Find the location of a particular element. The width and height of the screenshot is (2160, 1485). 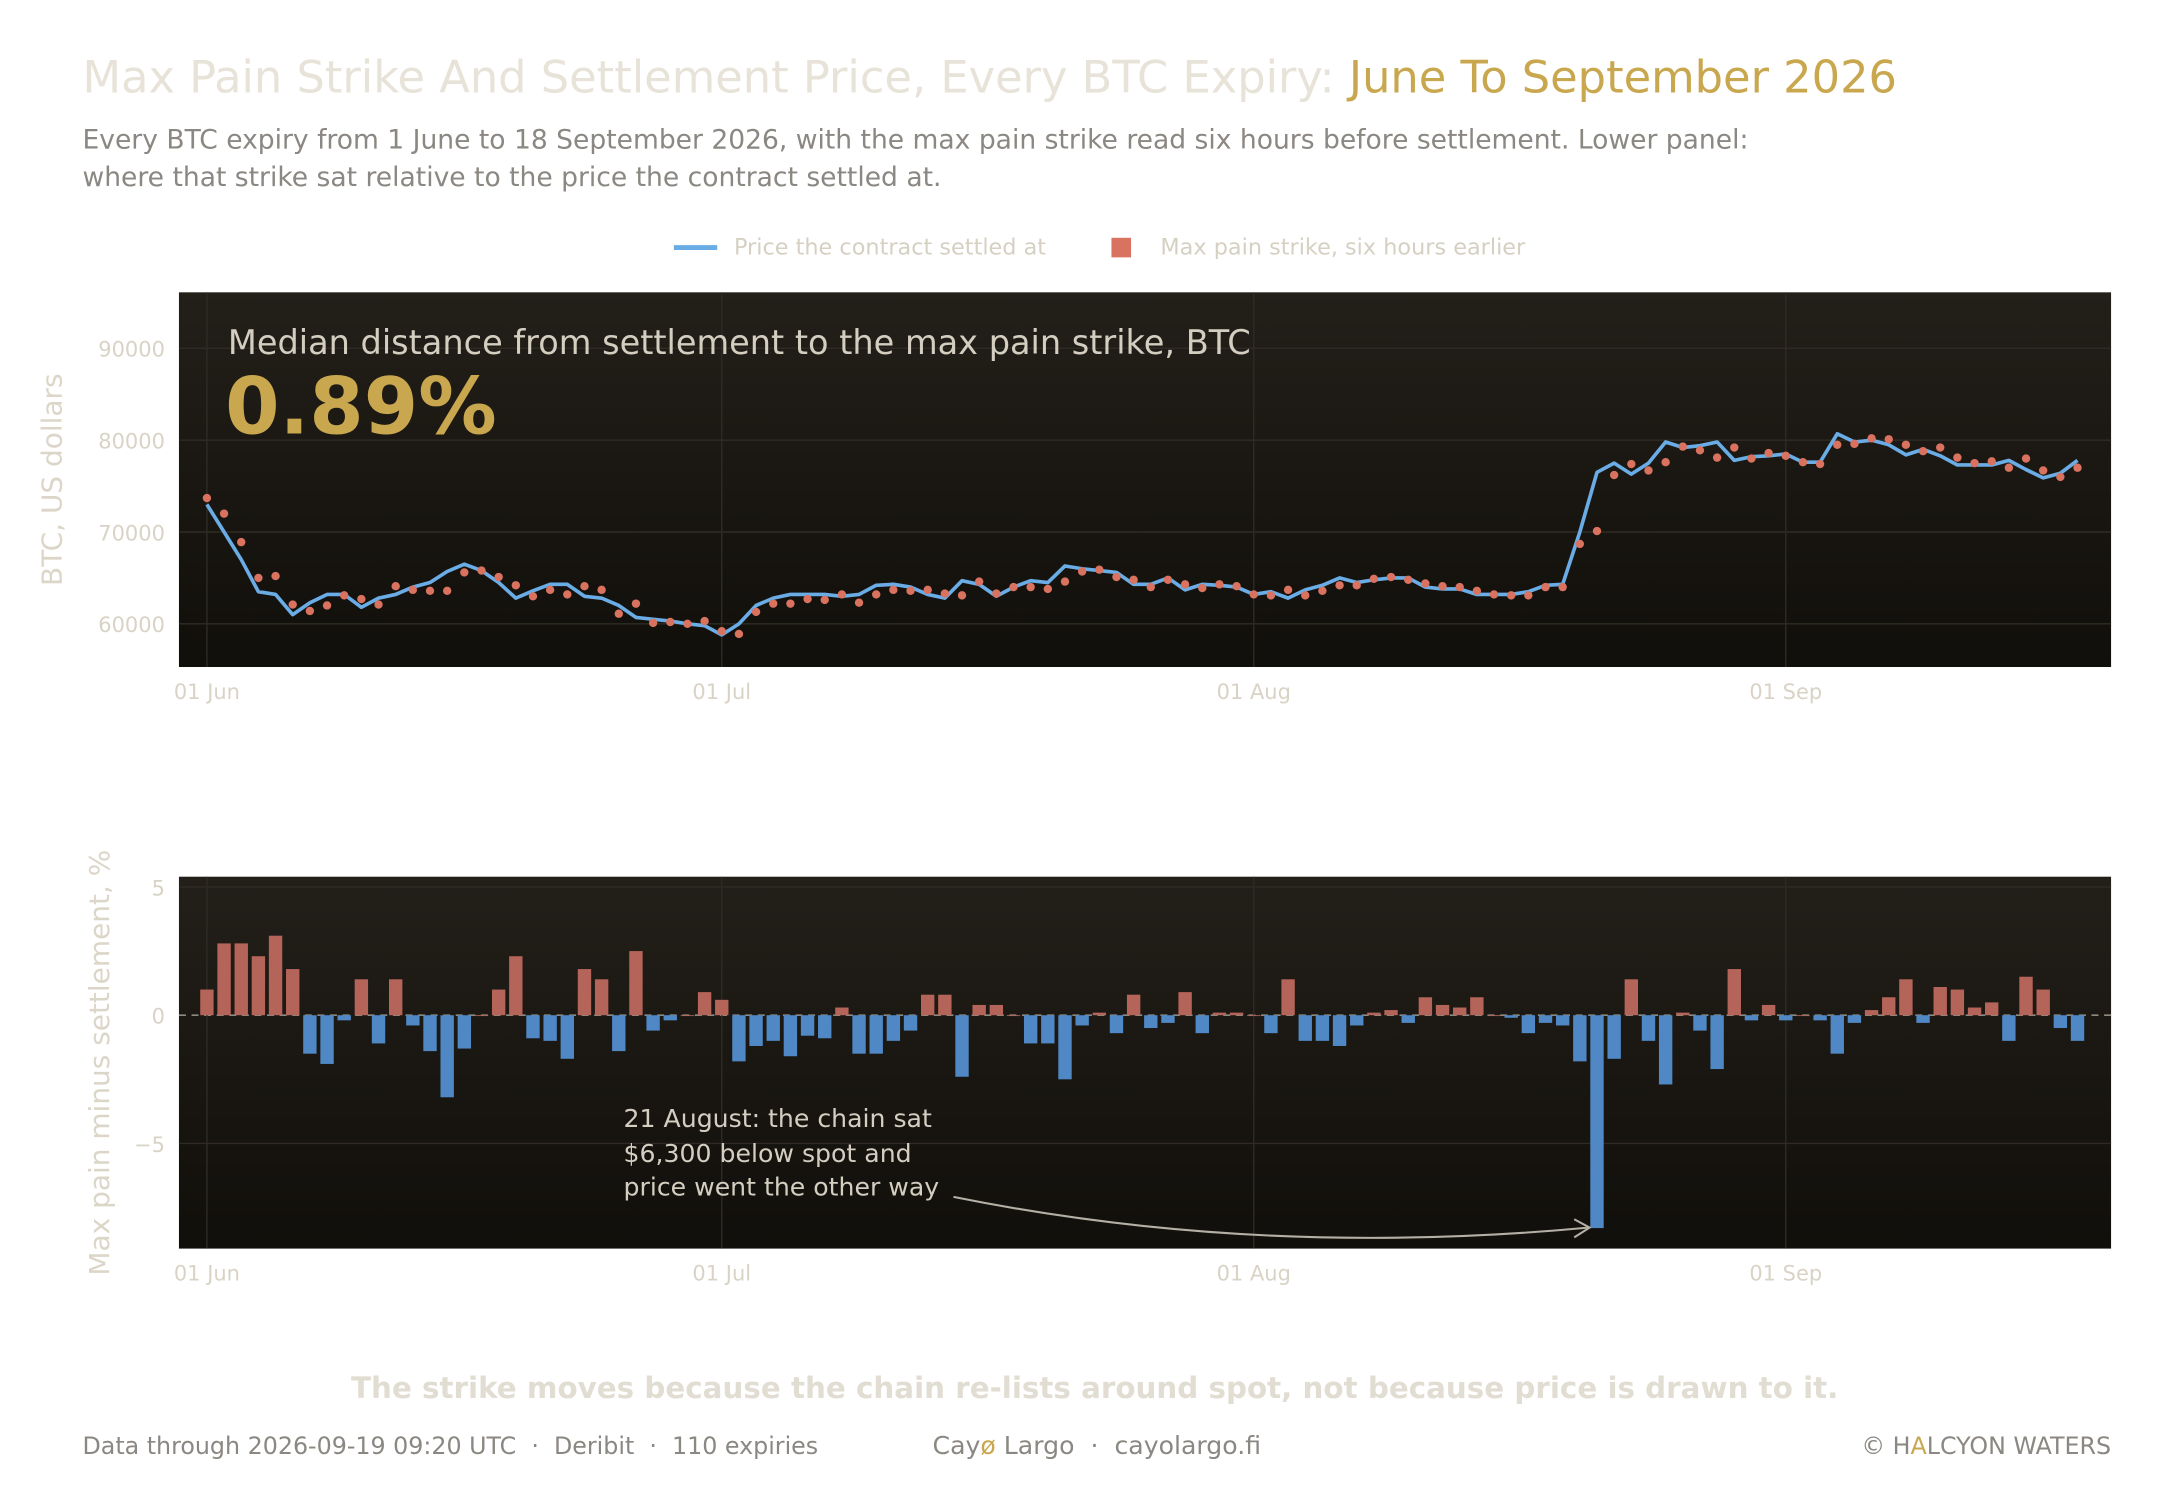

annotation-arrowhead is located at coordinates (1582, 1228).